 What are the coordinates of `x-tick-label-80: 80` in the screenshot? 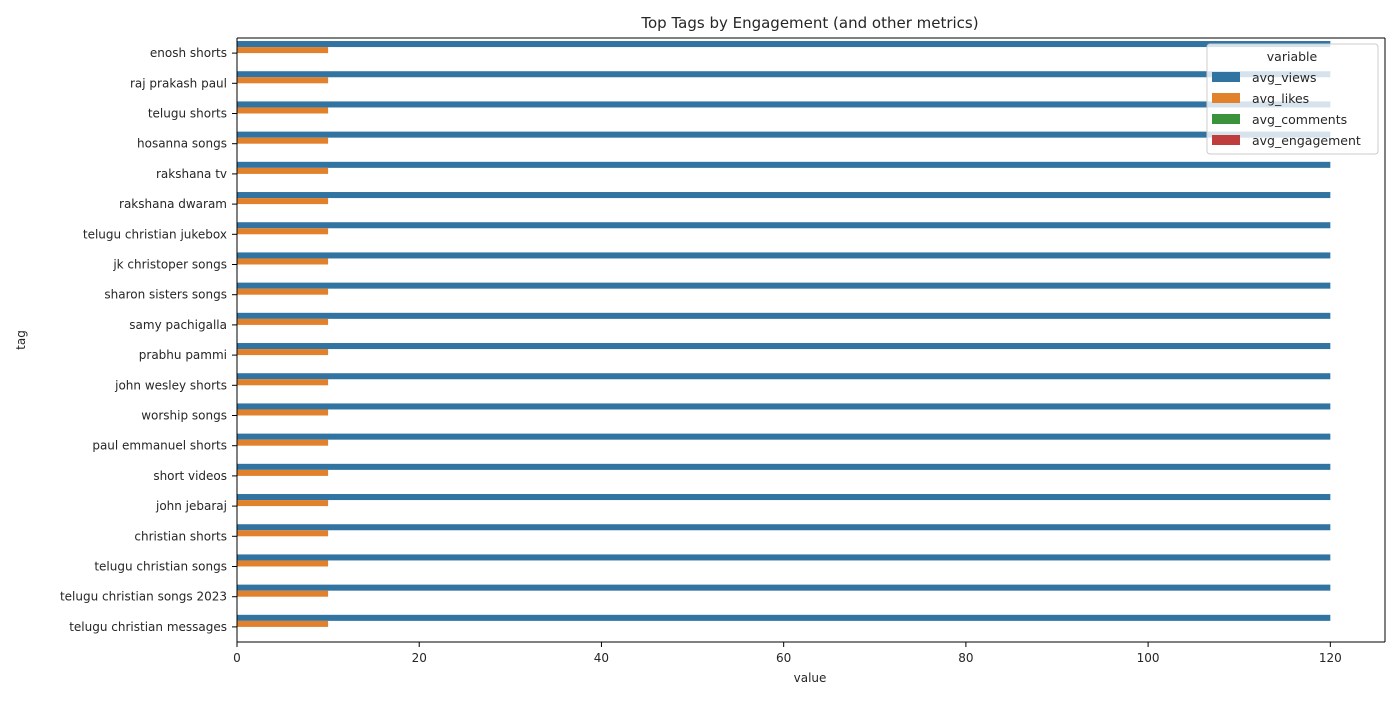 It's located at (965, 658).